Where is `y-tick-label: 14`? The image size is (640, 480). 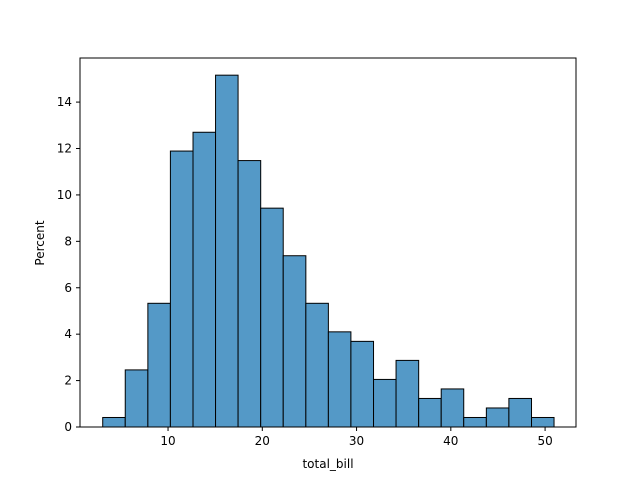 y-tick-label: 14 is located at coordinates (64, 102).